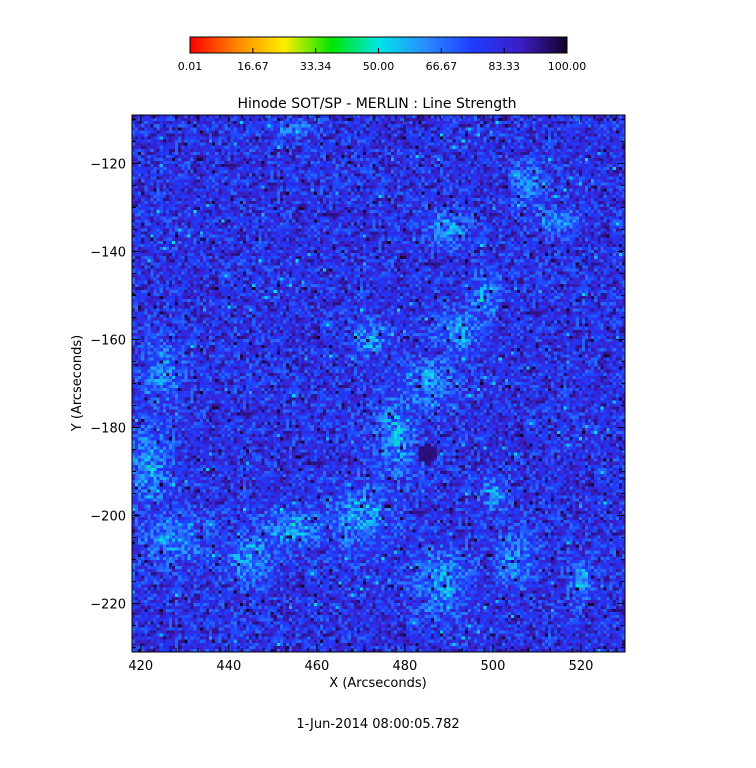  What do you see at coordinates (108, 517) in the screenshot?
I see `y-tick-label: −200` at bounding box center [108, 517].